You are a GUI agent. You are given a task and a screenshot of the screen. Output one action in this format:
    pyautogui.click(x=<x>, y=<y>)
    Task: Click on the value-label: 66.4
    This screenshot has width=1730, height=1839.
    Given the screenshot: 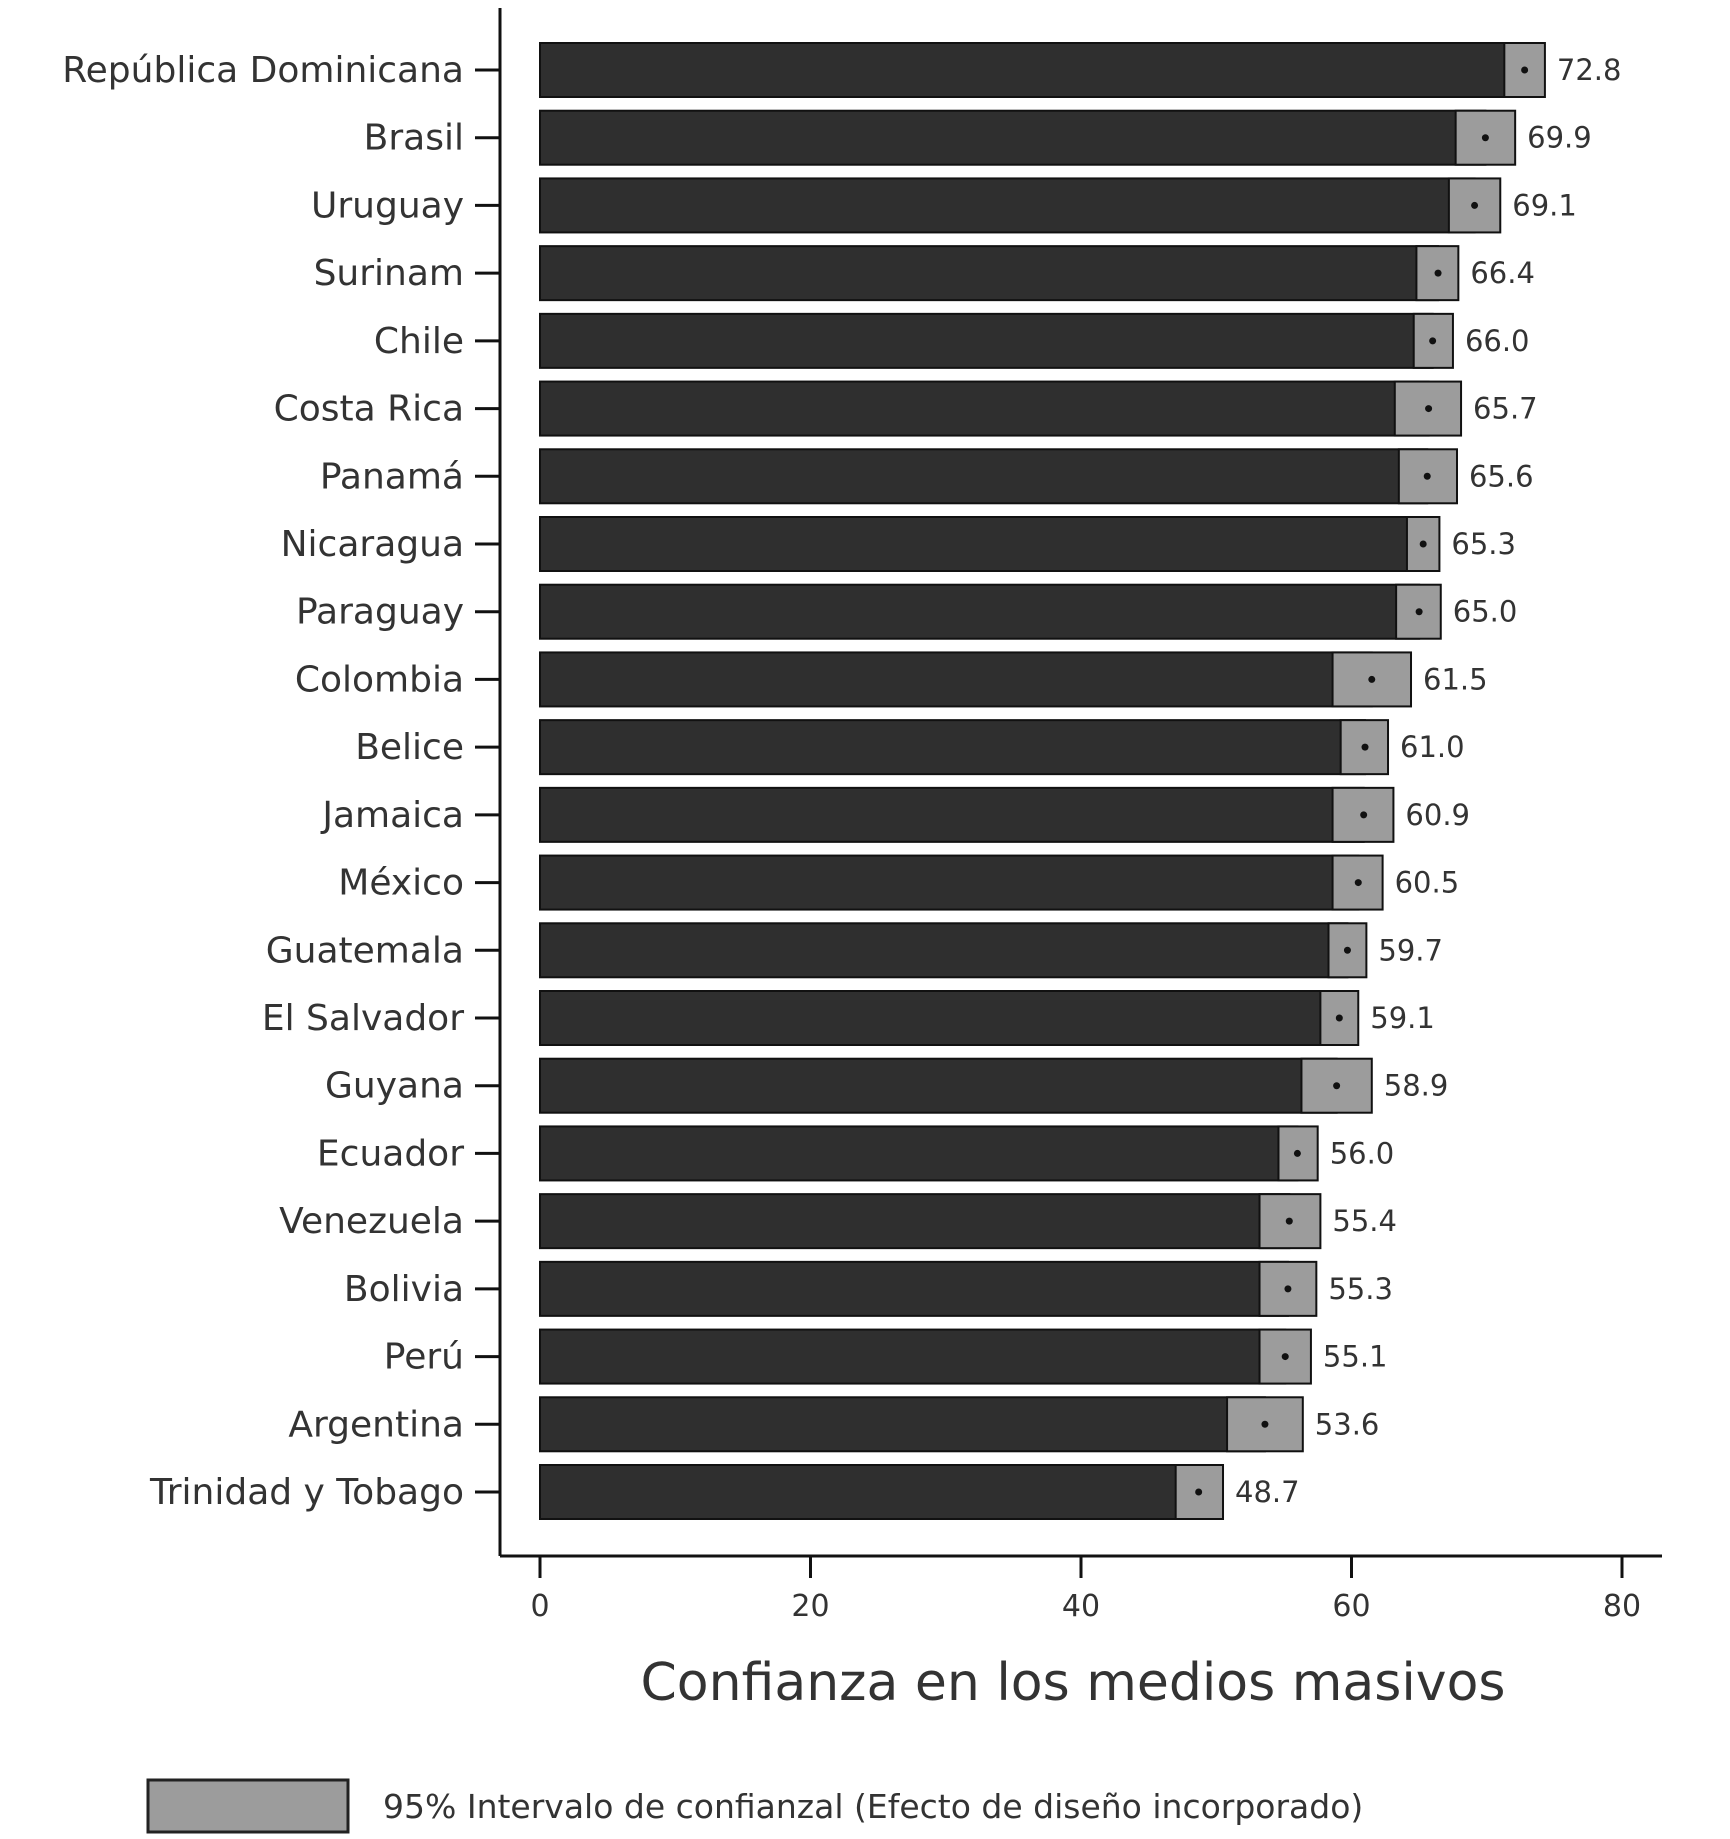 What is the action you would take?
    pyautogui.click(x=1502, y=273)
    